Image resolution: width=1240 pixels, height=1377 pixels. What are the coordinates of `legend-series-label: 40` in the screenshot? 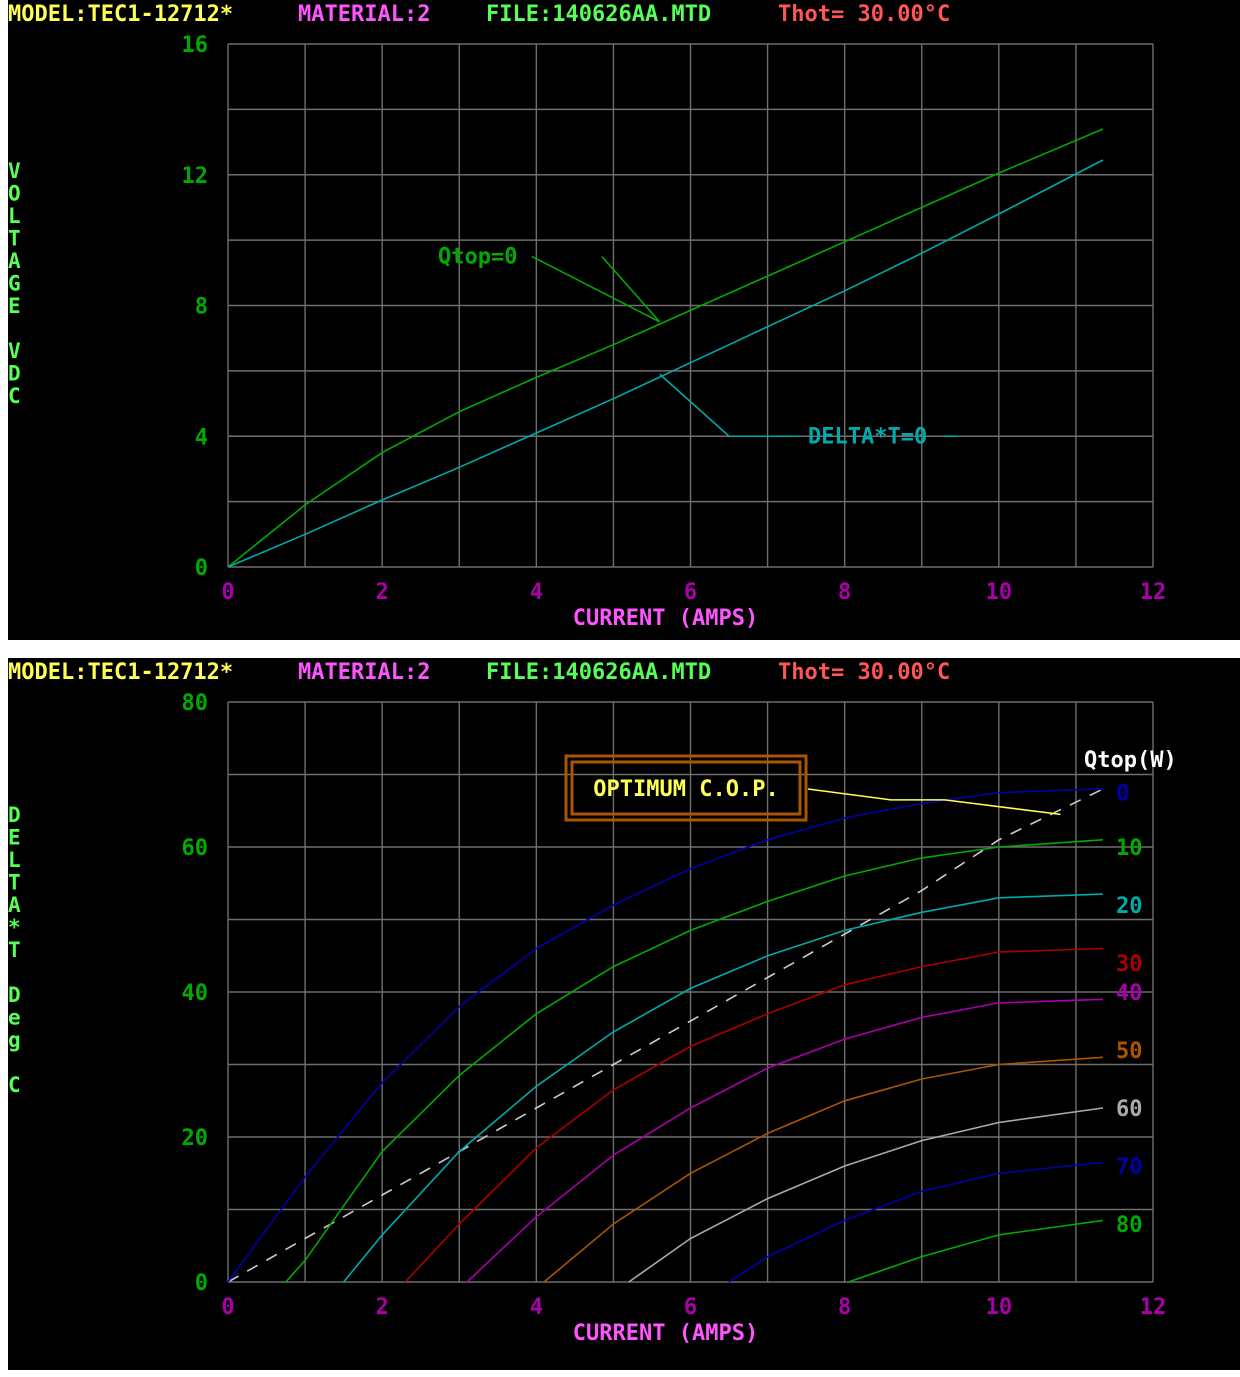 It's located at (1129, 993).